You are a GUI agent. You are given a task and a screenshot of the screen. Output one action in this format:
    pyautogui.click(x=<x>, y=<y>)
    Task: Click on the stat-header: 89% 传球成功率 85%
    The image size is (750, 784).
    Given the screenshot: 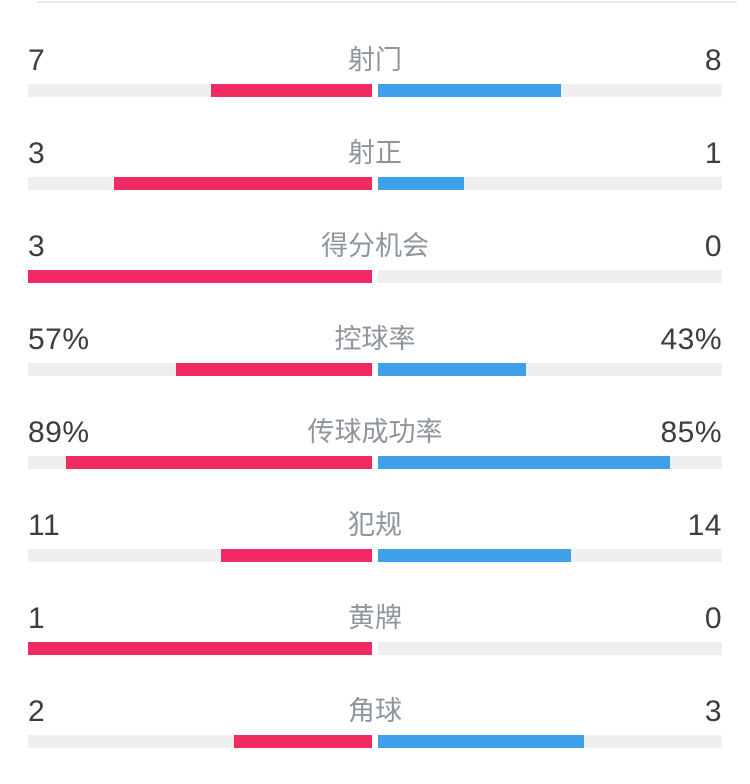 What is the action you would take?
    pyautogui.click(x=375, y=432)
    